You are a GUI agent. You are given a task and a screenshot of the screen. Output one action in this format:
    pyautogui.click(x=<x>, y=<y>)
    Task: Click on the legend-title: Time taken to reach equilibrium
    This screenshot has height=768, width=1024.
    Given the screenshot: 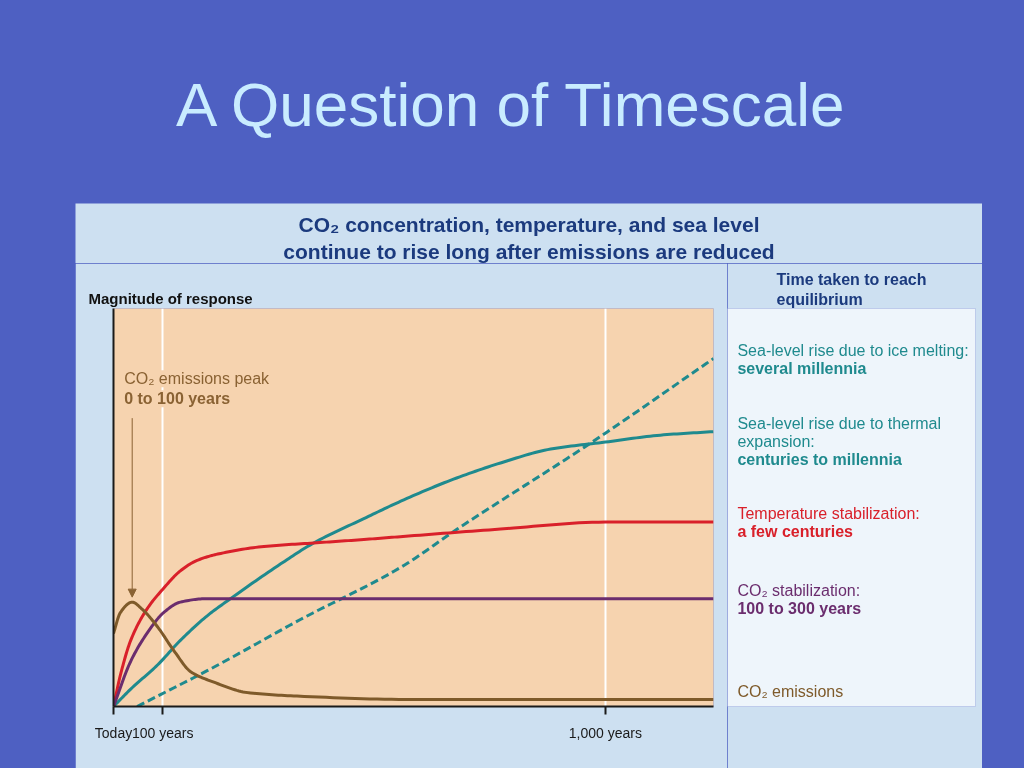 What is the action you would take?
    pyautogui.click(x=851, y=289)
    